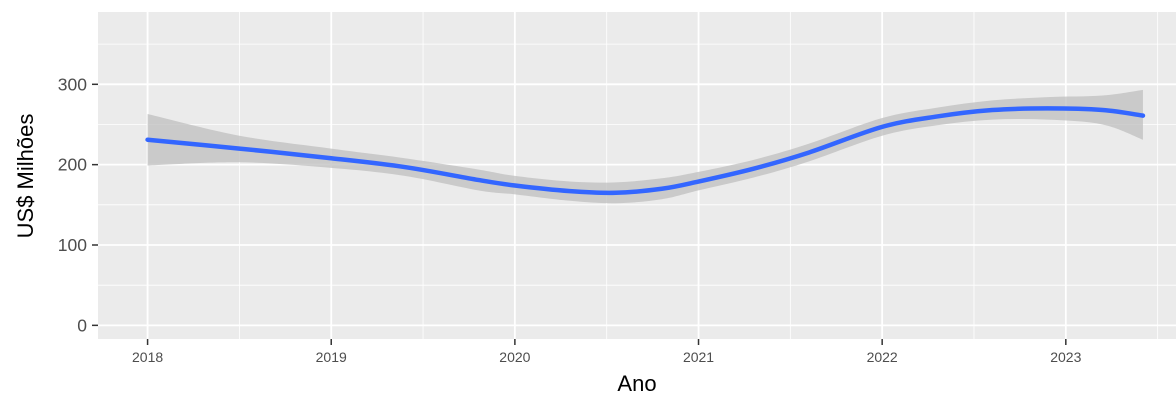 The width and height of the screenshot is (1176, 397). Describe the element at coordinates (72, 165) in the screenshot. I see `y-tick-label: 200` at that location.